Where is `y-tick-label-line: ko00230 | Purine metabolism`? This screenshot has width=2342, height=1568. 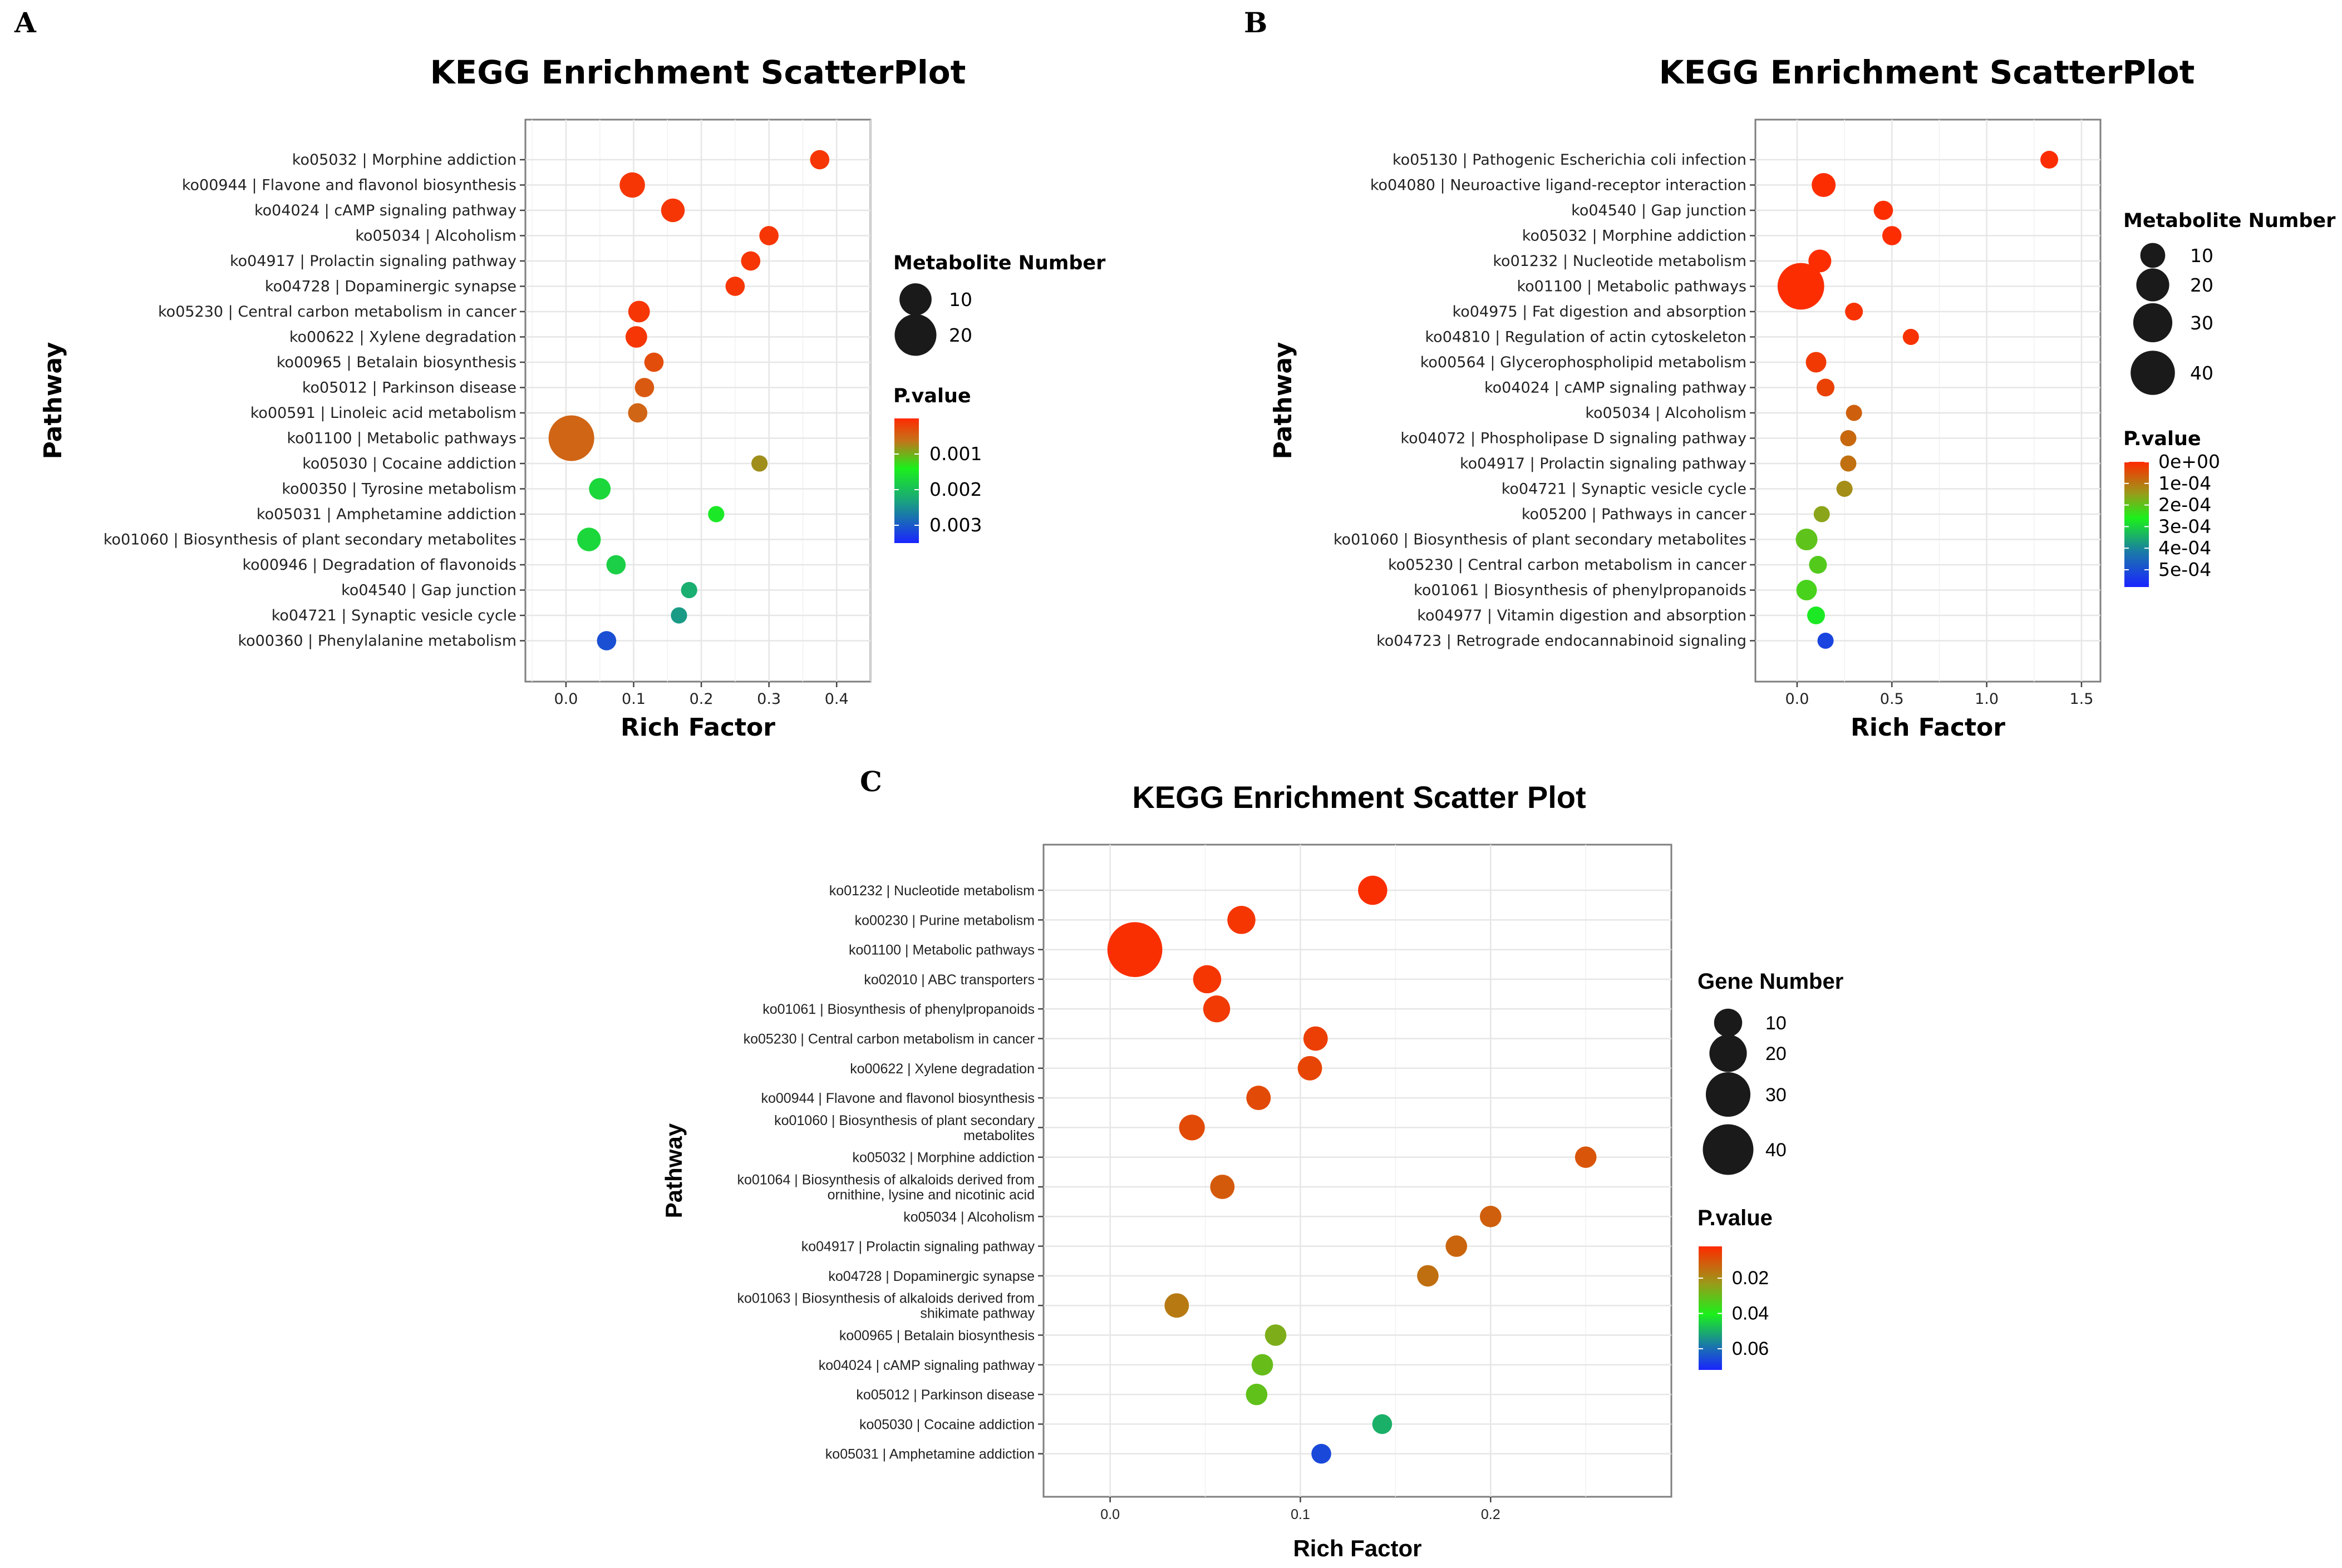 y-tick-label-line: ko00230 | Purine metabolism is located at coordinates (945, 920).